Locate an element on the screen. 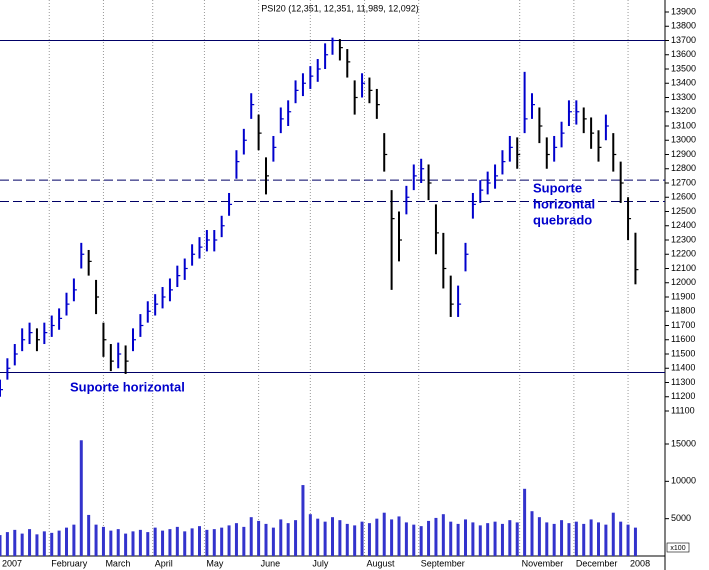 This screenshot has width=709, height=570. y-tick-label: 11200 is located at coordinates (683, 396).